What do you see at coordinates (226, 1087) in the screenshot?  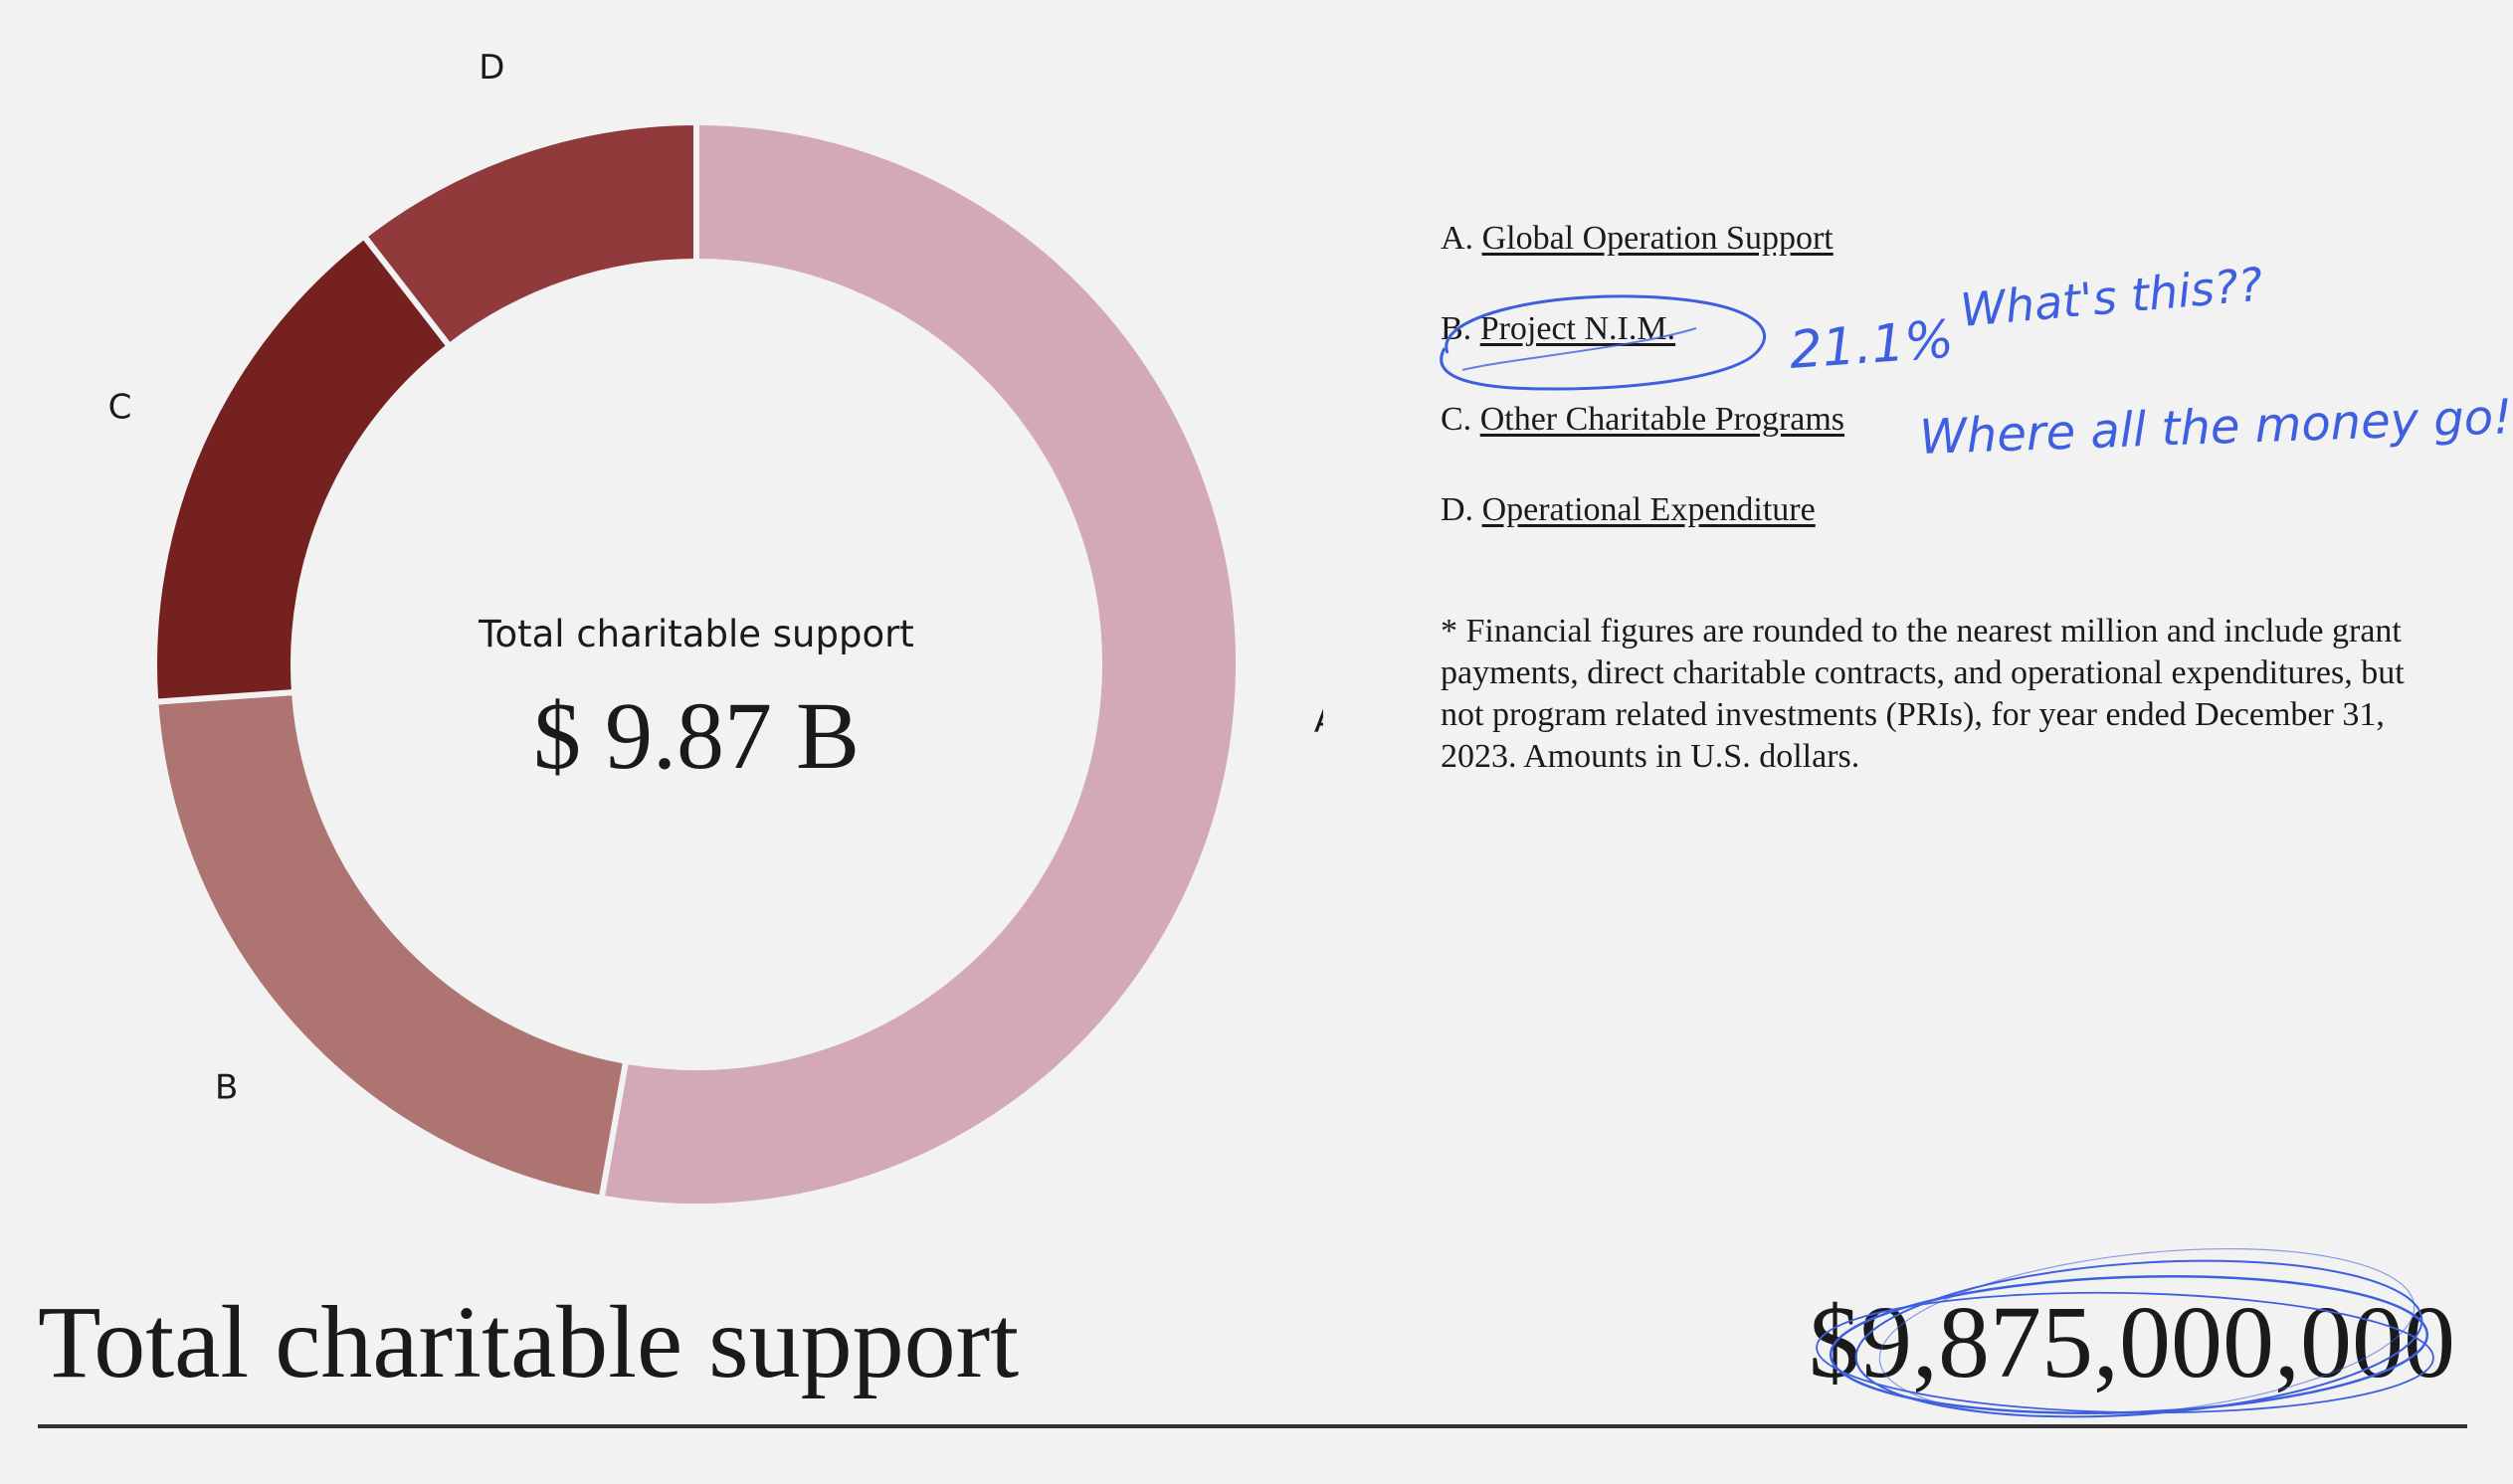 I see `slice-label-b: B` at bounding box center [226, 1087].